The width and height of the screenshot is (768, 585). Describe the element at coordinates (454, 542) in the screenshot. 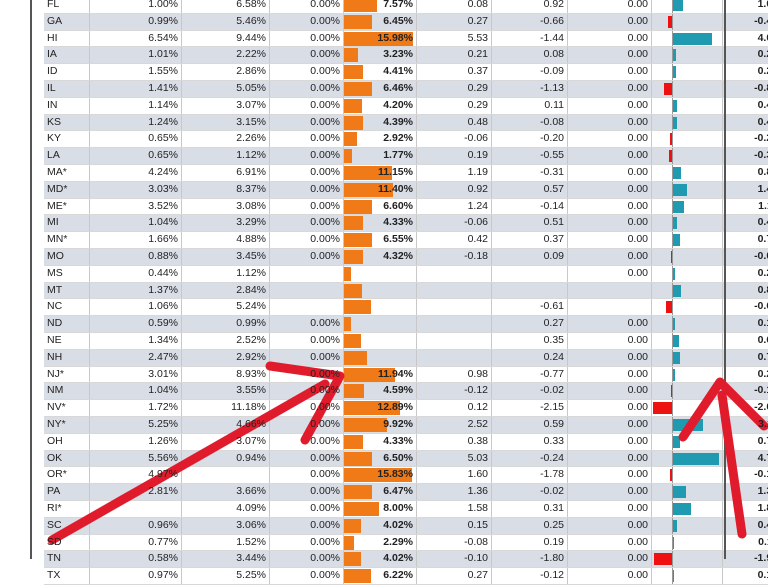

I see `col-e-cell: -0.08` at that location.